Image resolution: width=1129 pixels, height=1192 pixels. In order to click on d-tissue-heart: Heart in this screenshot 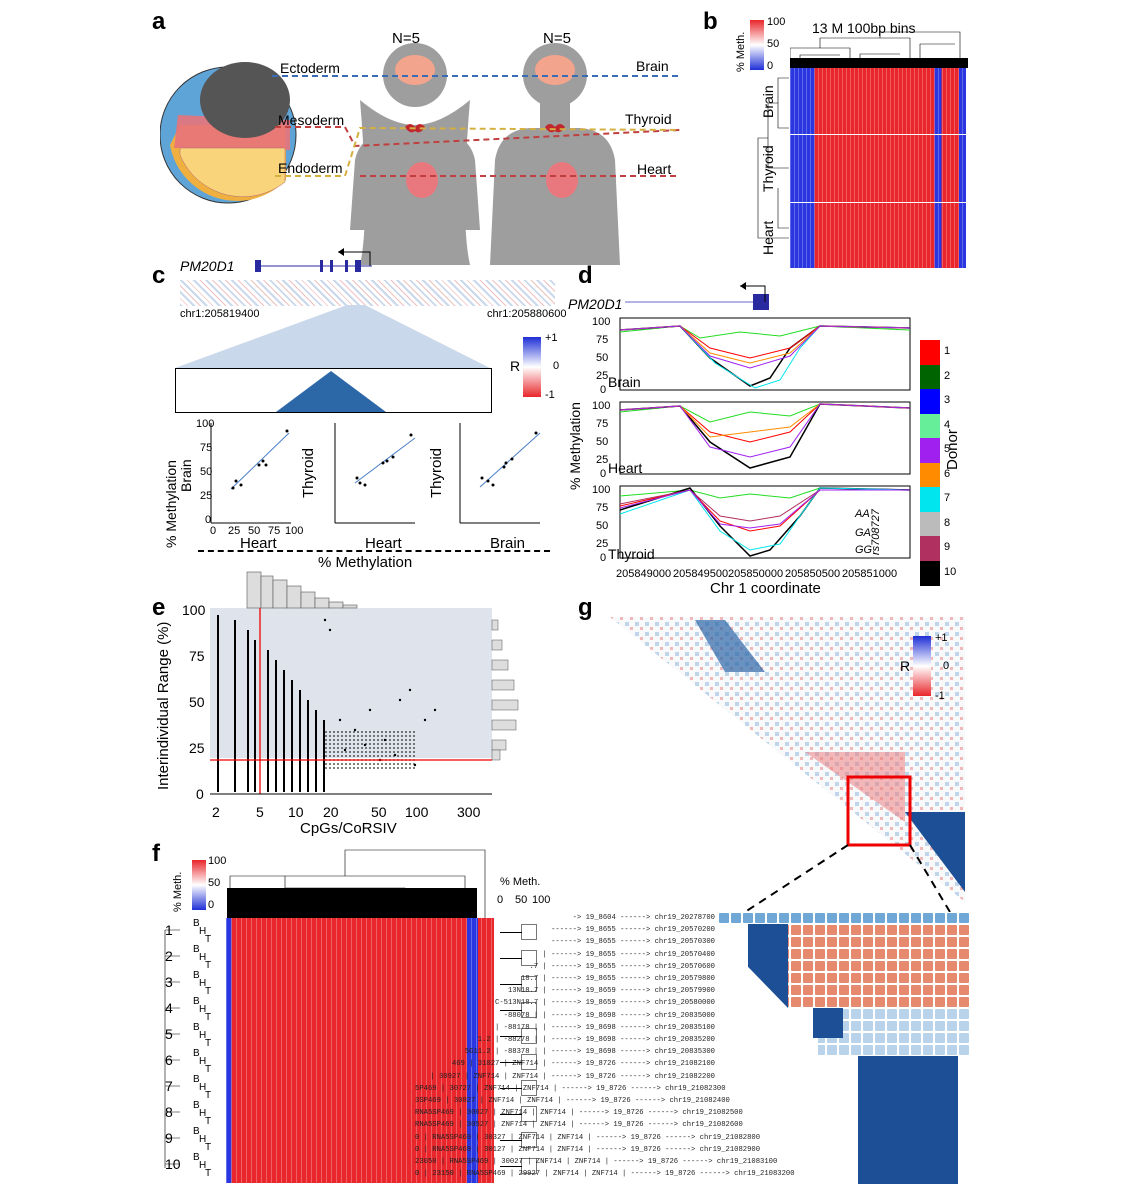, I will do `click(625, 468)`.